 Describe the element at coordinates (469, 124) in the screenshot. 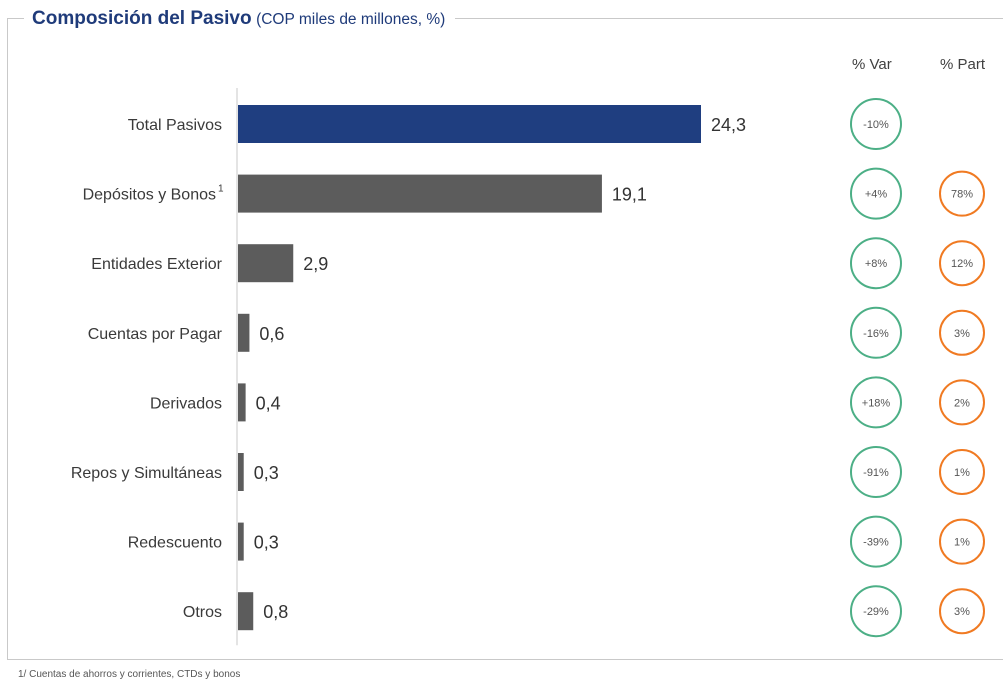

I see `total-bar` at that location.